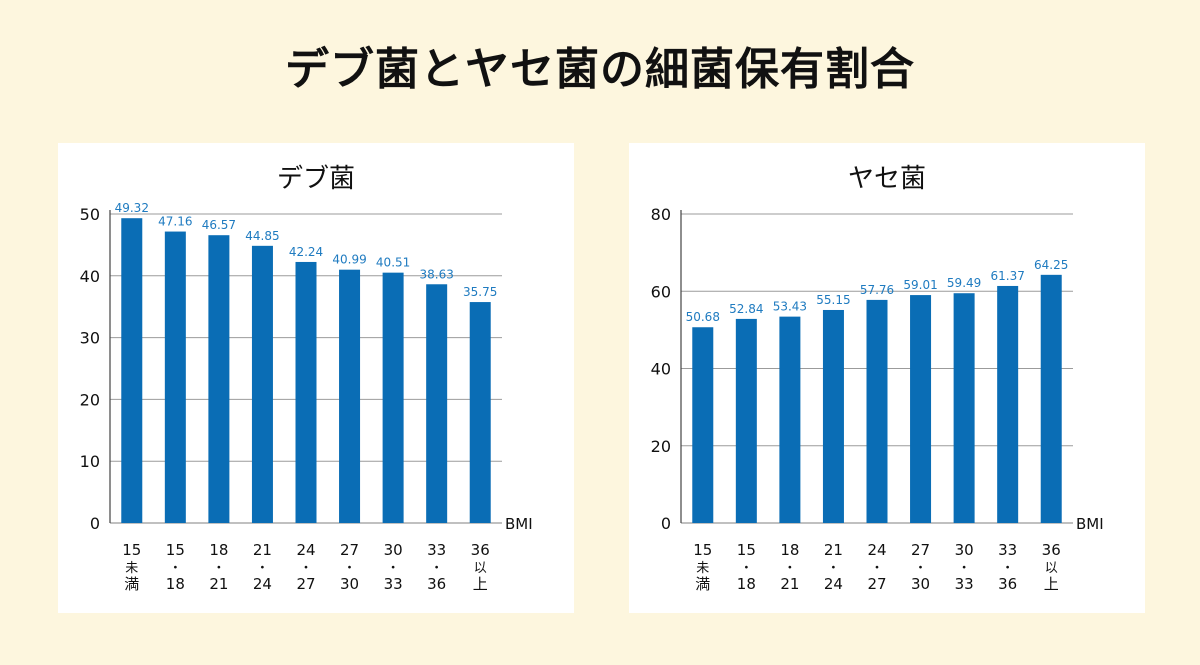 The image size is (1200, 665). What do you see at coordinates (262, 236) in the screenshot?
I see `data-label: 44.85` at bounding box center [262, 236].